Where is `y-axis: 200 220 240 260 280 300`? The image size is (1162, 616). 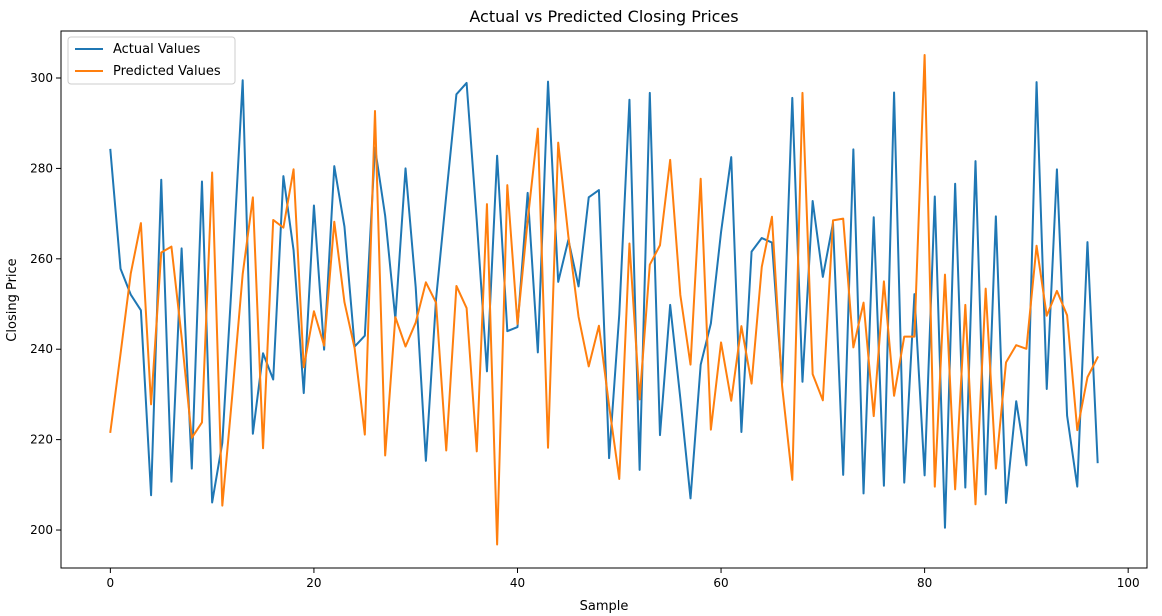 y-axis: 200 220 240 260 280 300 is located at coordinates (45, 304).